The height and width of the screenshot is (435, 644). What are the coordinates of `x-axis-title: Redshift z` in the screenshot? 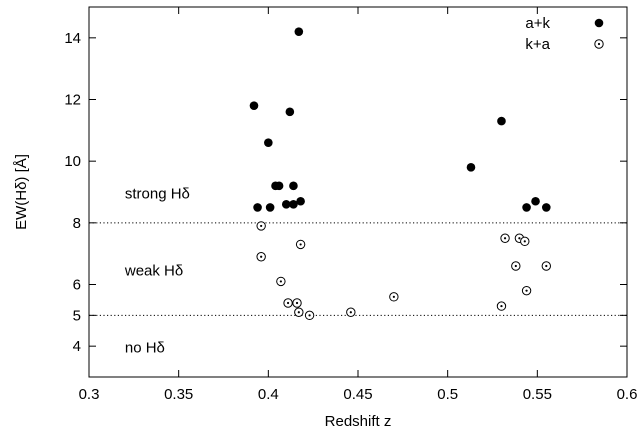 It's located at (358, 421).